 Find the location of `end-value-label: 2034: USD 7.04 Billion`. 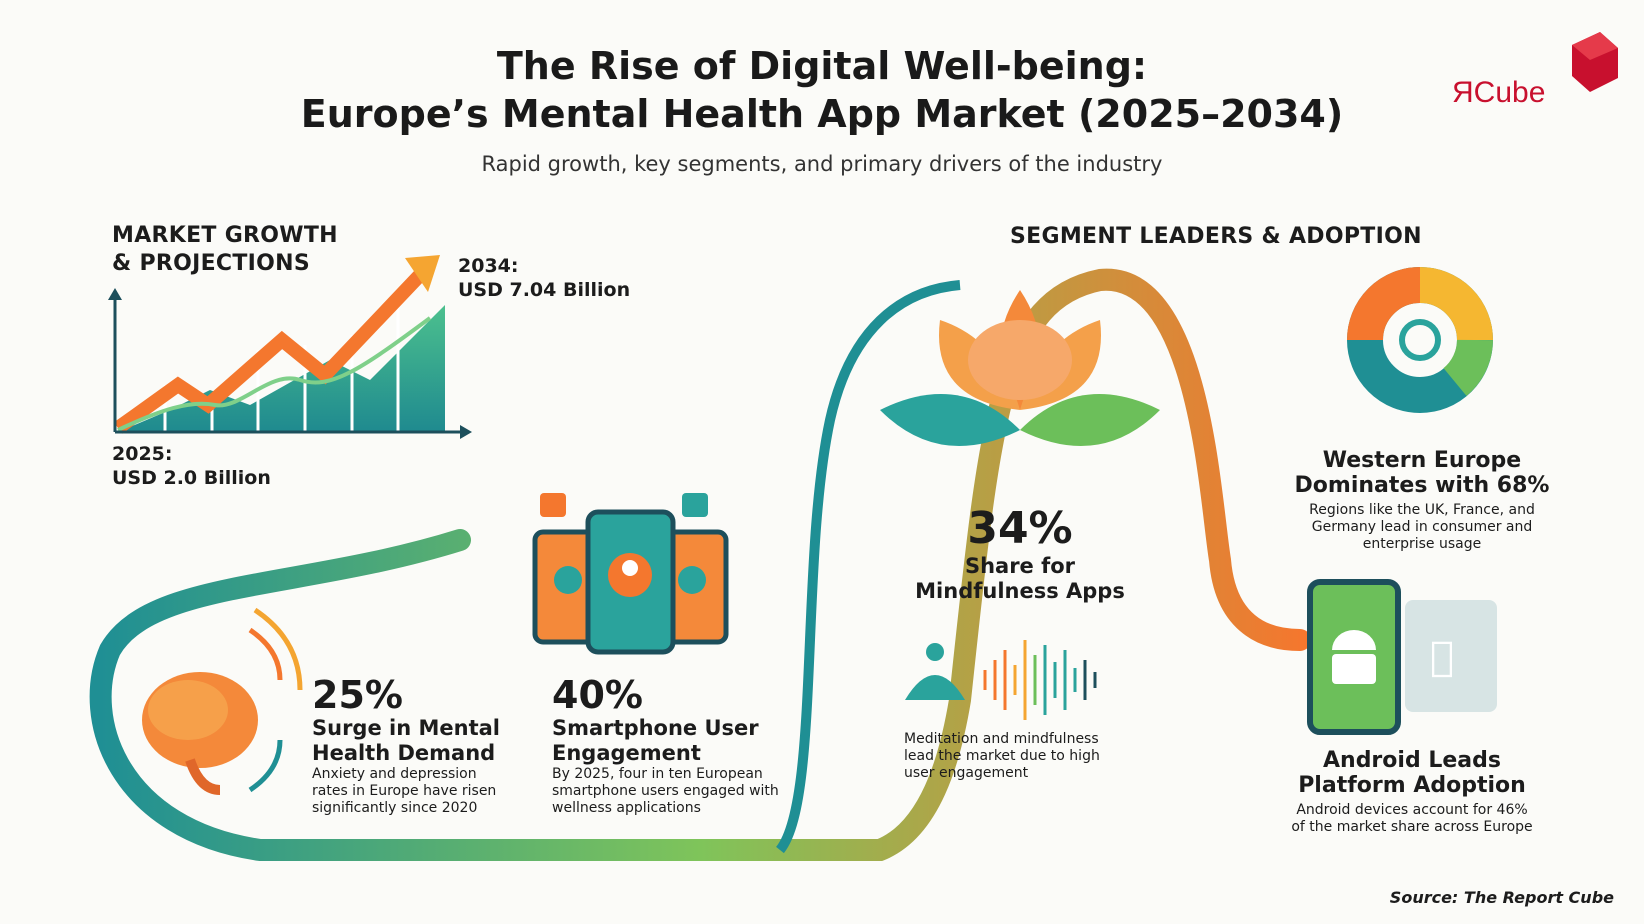

end-value-label: 2034: USD 7.04 Billion is located at coordinates (544, 278).